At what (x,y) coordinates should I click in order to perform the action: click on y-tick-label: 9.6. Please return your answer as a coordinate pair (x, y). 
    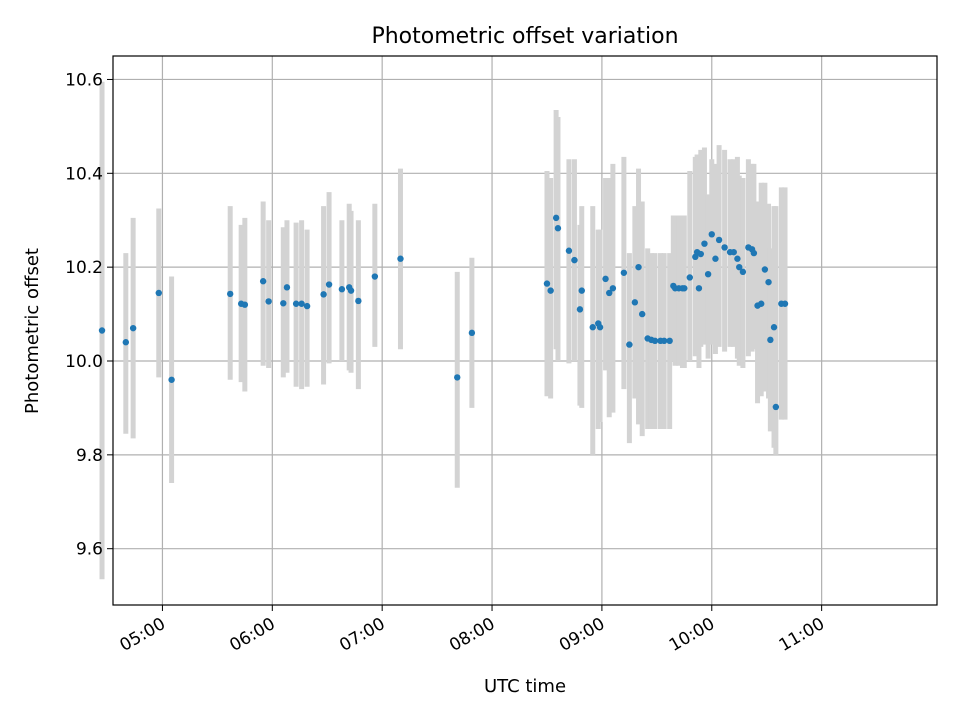
    Looking at the image, I should click on (89, 550).